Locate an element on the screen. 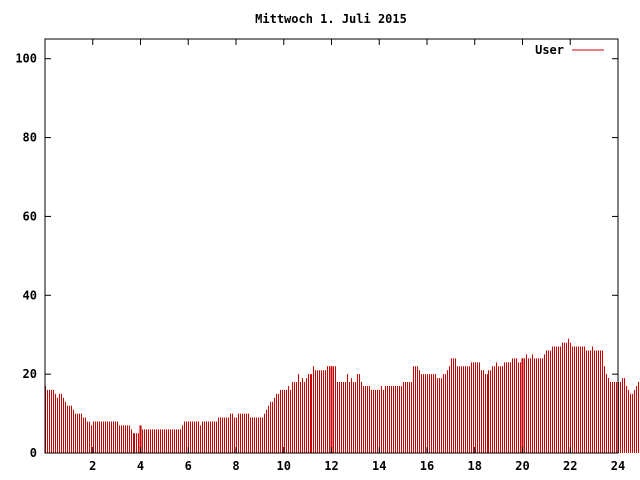  y-tick-label: 100 is located at coordinates (26, 59).